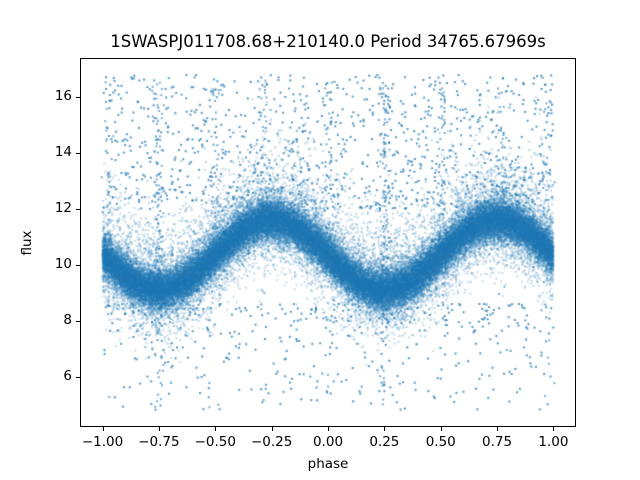  What do you see at coordinates (67, 375) in the screenshot?
I see `y-tick-label: 6` at bounding box center [67, 375].